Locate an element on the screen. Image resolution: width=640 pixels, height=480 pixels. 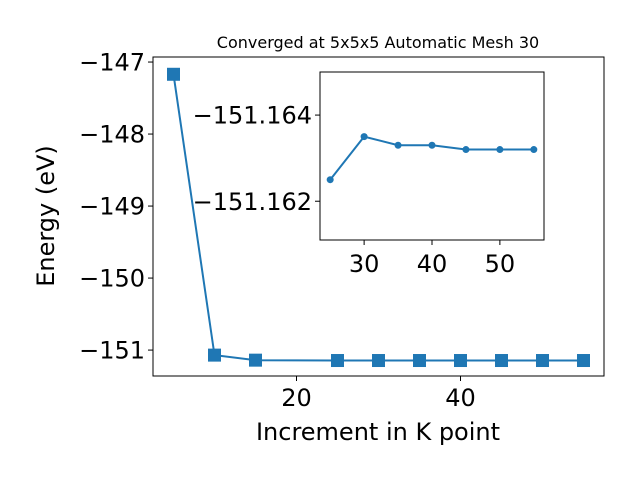
inset-x-tick-label: 30 is located at coordinates (364, 264).